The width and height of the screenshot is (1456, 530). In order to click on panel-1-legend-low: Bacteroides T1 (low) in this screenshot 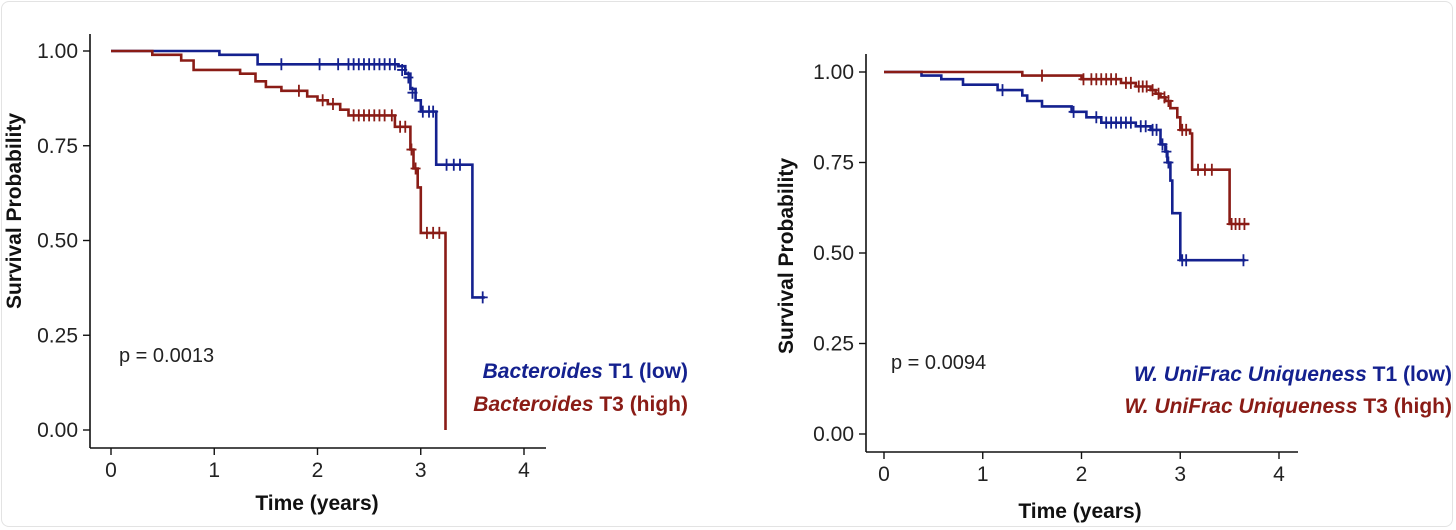, I will do `click(585, 371)`.